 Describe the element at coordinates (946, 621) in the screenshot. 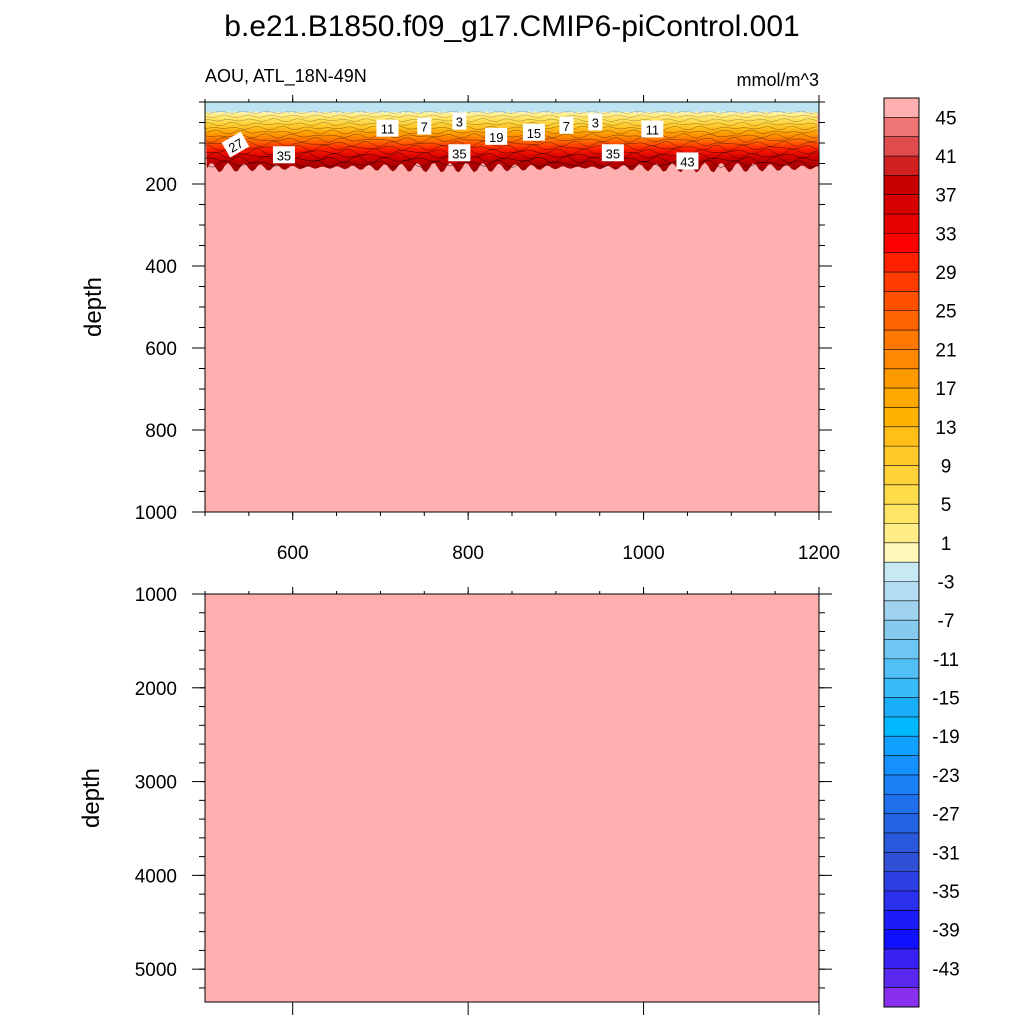

I see `colorbar-label: -7` at that location.